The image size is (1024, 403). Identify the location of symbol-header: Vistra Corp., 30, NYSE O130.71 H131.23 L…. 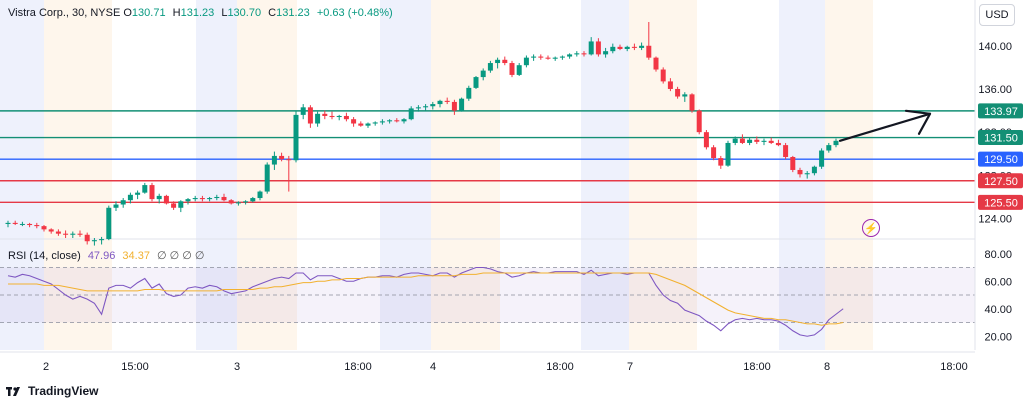
(200, 13).